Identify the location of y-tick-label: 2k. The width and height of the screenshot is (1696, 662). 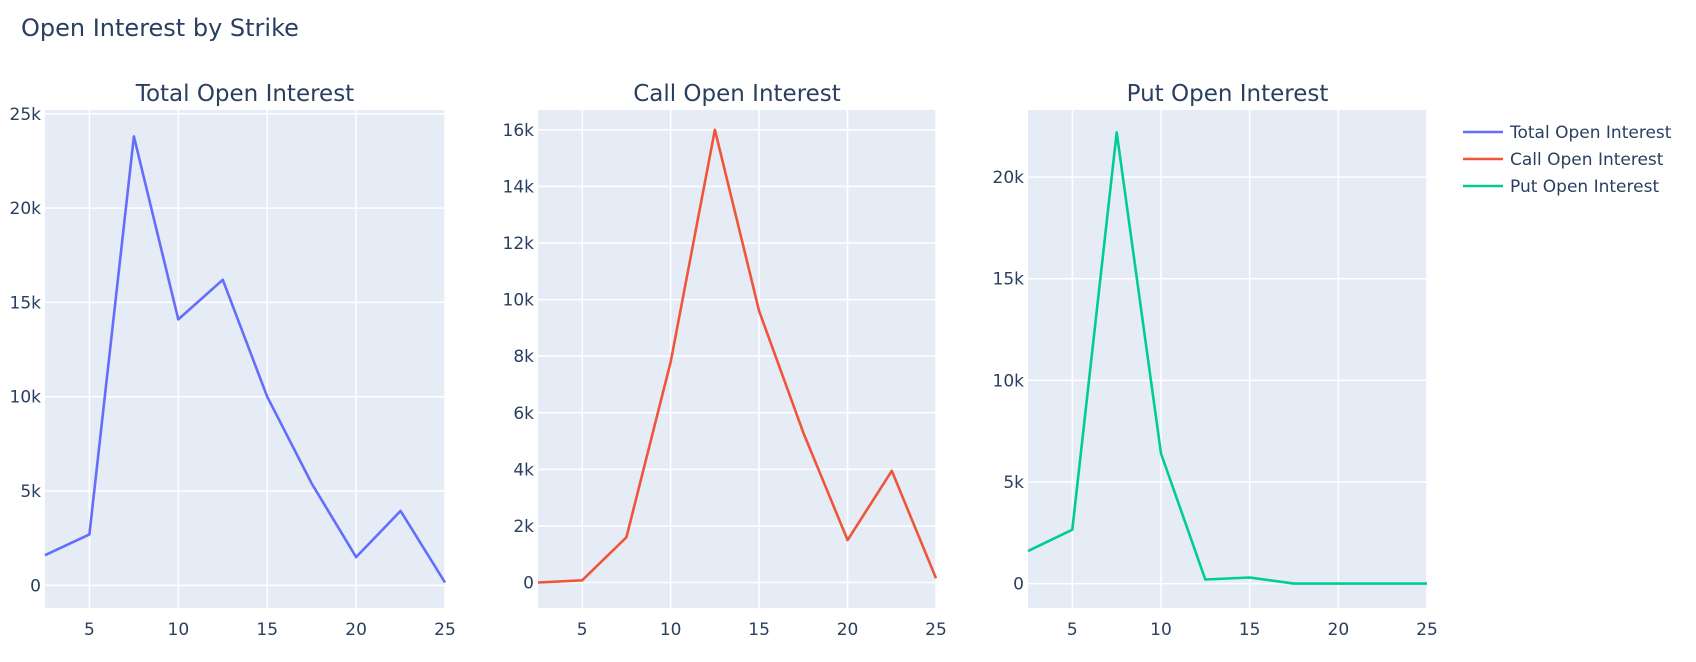
(523, 527).